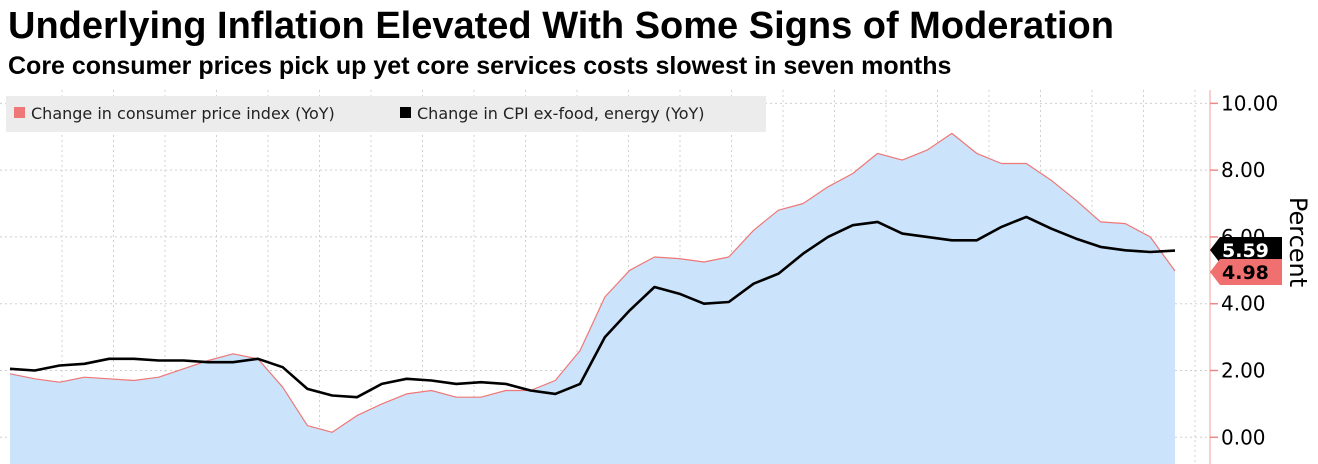 This screenshot has width=1318, height=464. Describe the element at coordinates (183, 113) in the screenshot. I see `legend-label-cpi: Change in consumer price index (YoY)` at that location.